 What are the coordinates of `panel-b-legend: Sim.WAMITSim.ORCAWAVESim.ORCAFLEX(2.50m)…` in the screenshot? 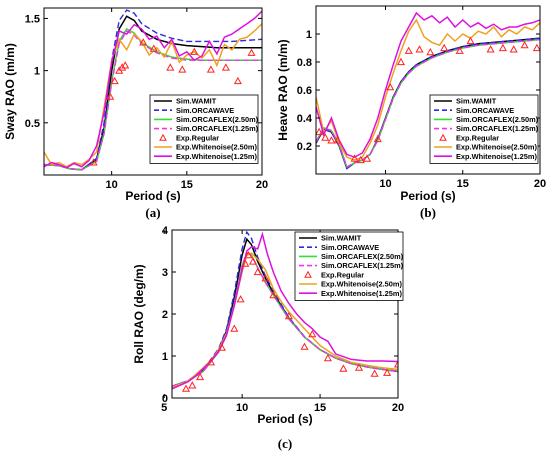 It's located at (484, 129).